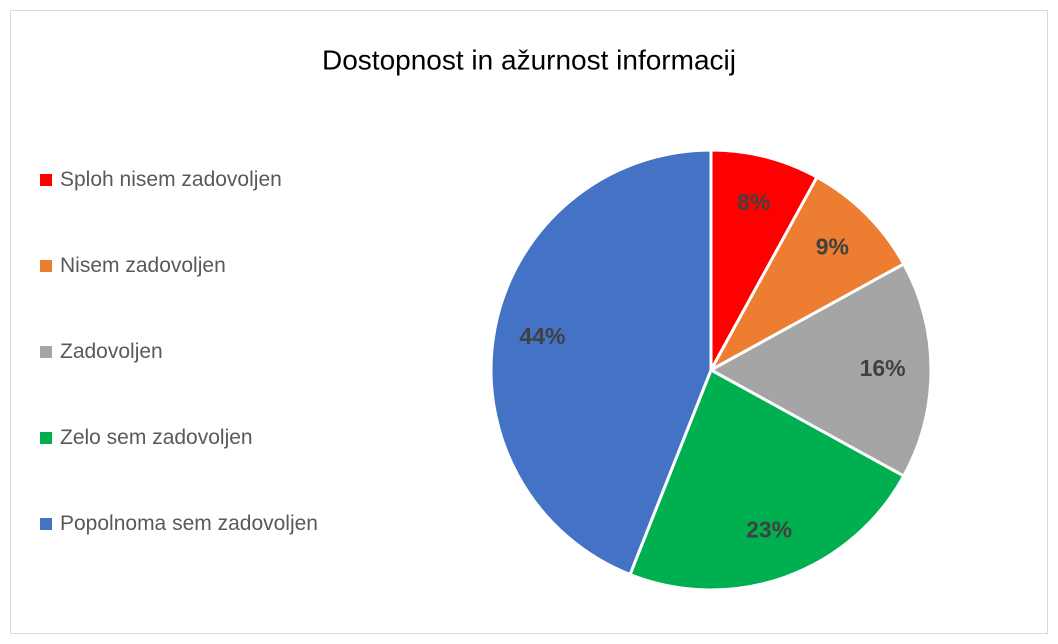 The image size is (1058, 644). I want to click on legend-label: Zelo sem zadovoljen, so click(156, 437).